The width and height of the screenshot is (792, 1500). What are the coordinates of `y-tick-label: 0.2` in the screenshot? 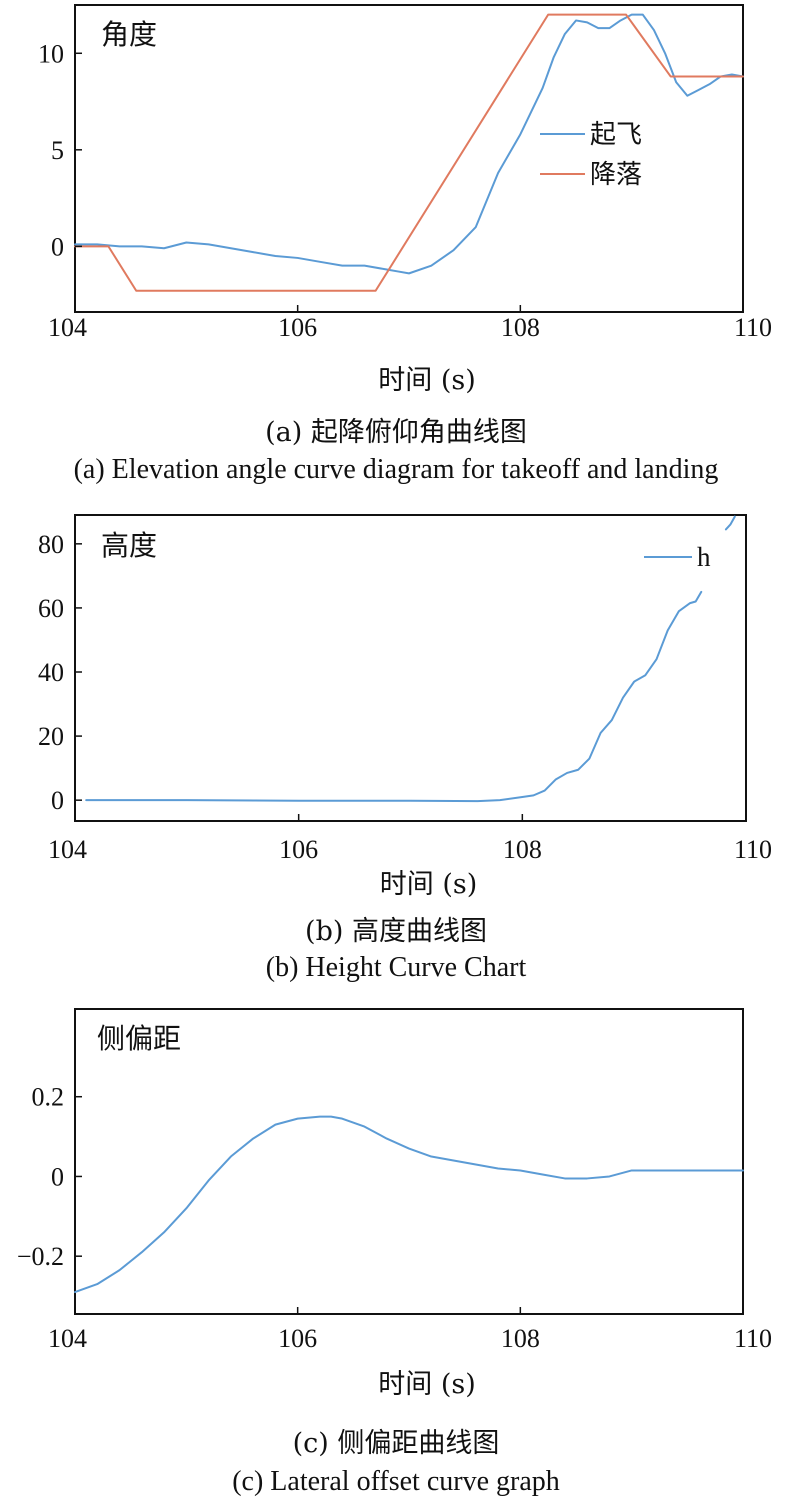 It's located at (48, 1097).